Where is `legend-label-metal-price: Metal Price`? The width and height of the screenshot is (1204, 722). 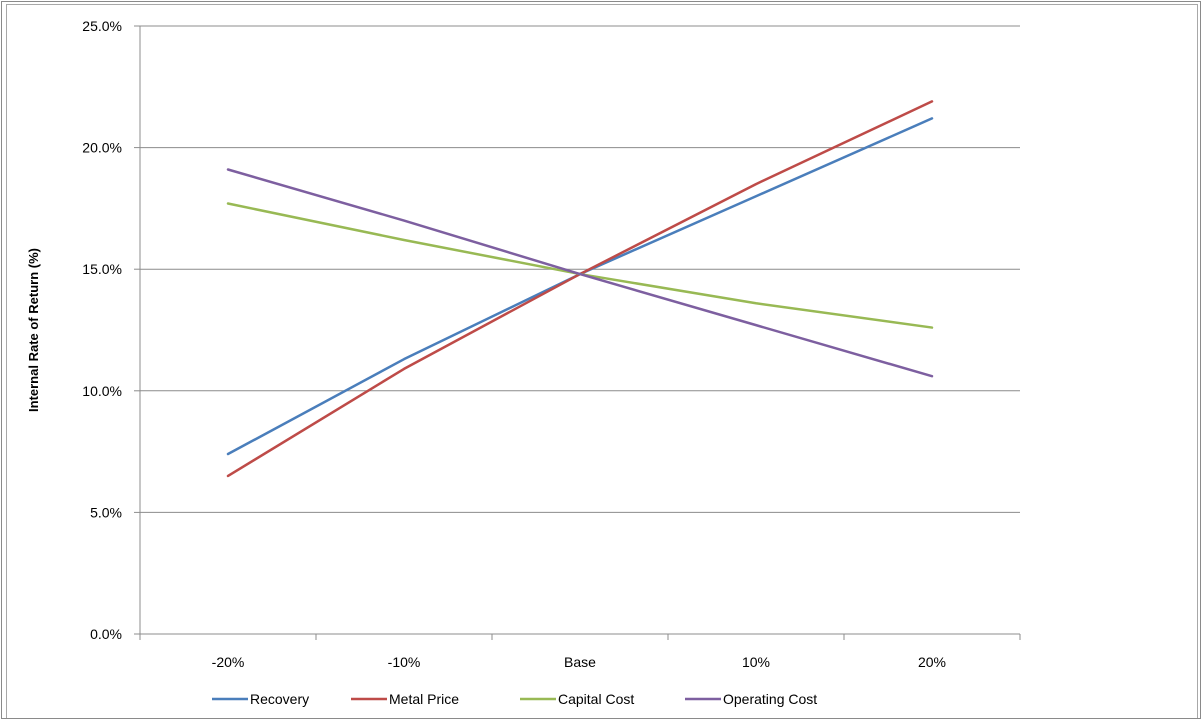 legend-label-metal-price: Metal Price is located at coordinates (424, 699).